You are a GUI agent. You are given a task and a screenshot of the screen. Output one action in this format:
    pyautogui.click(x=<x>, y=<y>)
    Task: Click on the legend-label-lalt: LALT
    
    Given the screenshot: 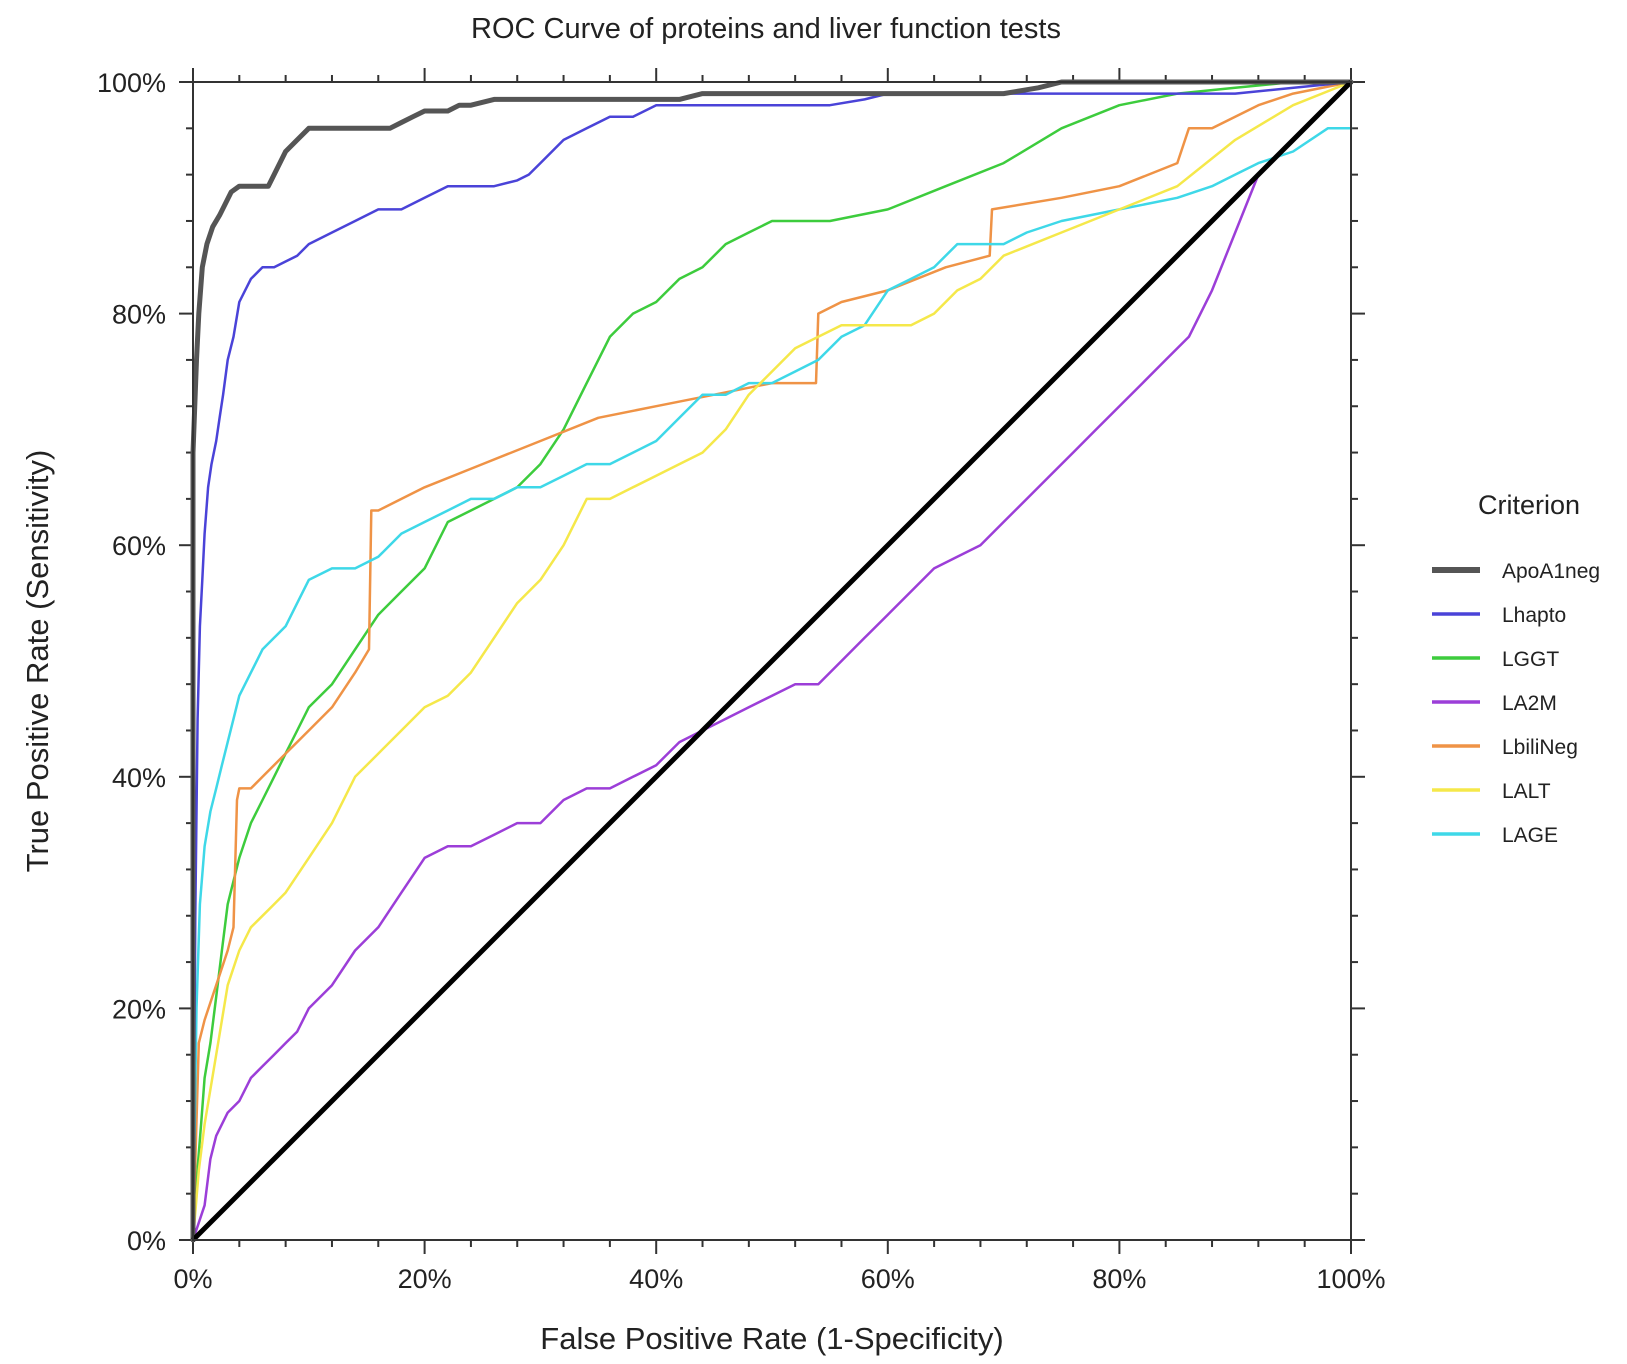 What is the action you would take?
    pyautogui.click(x=1526, y=791)
    